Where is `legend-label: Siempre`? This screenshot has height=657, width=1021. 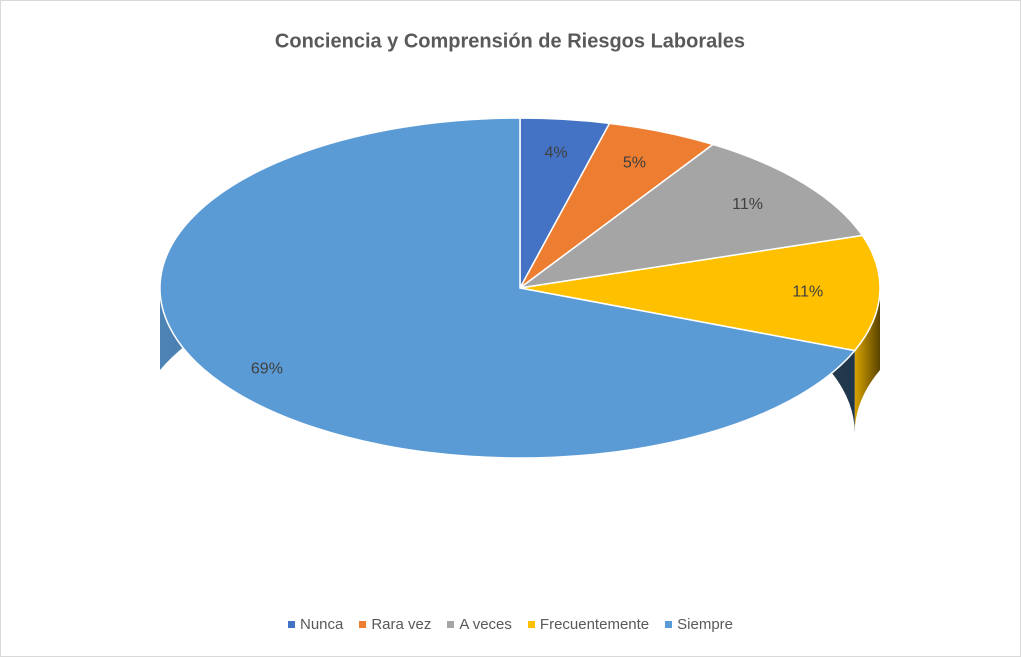 legend-label: Siempre is located at coordinates (705, 624).